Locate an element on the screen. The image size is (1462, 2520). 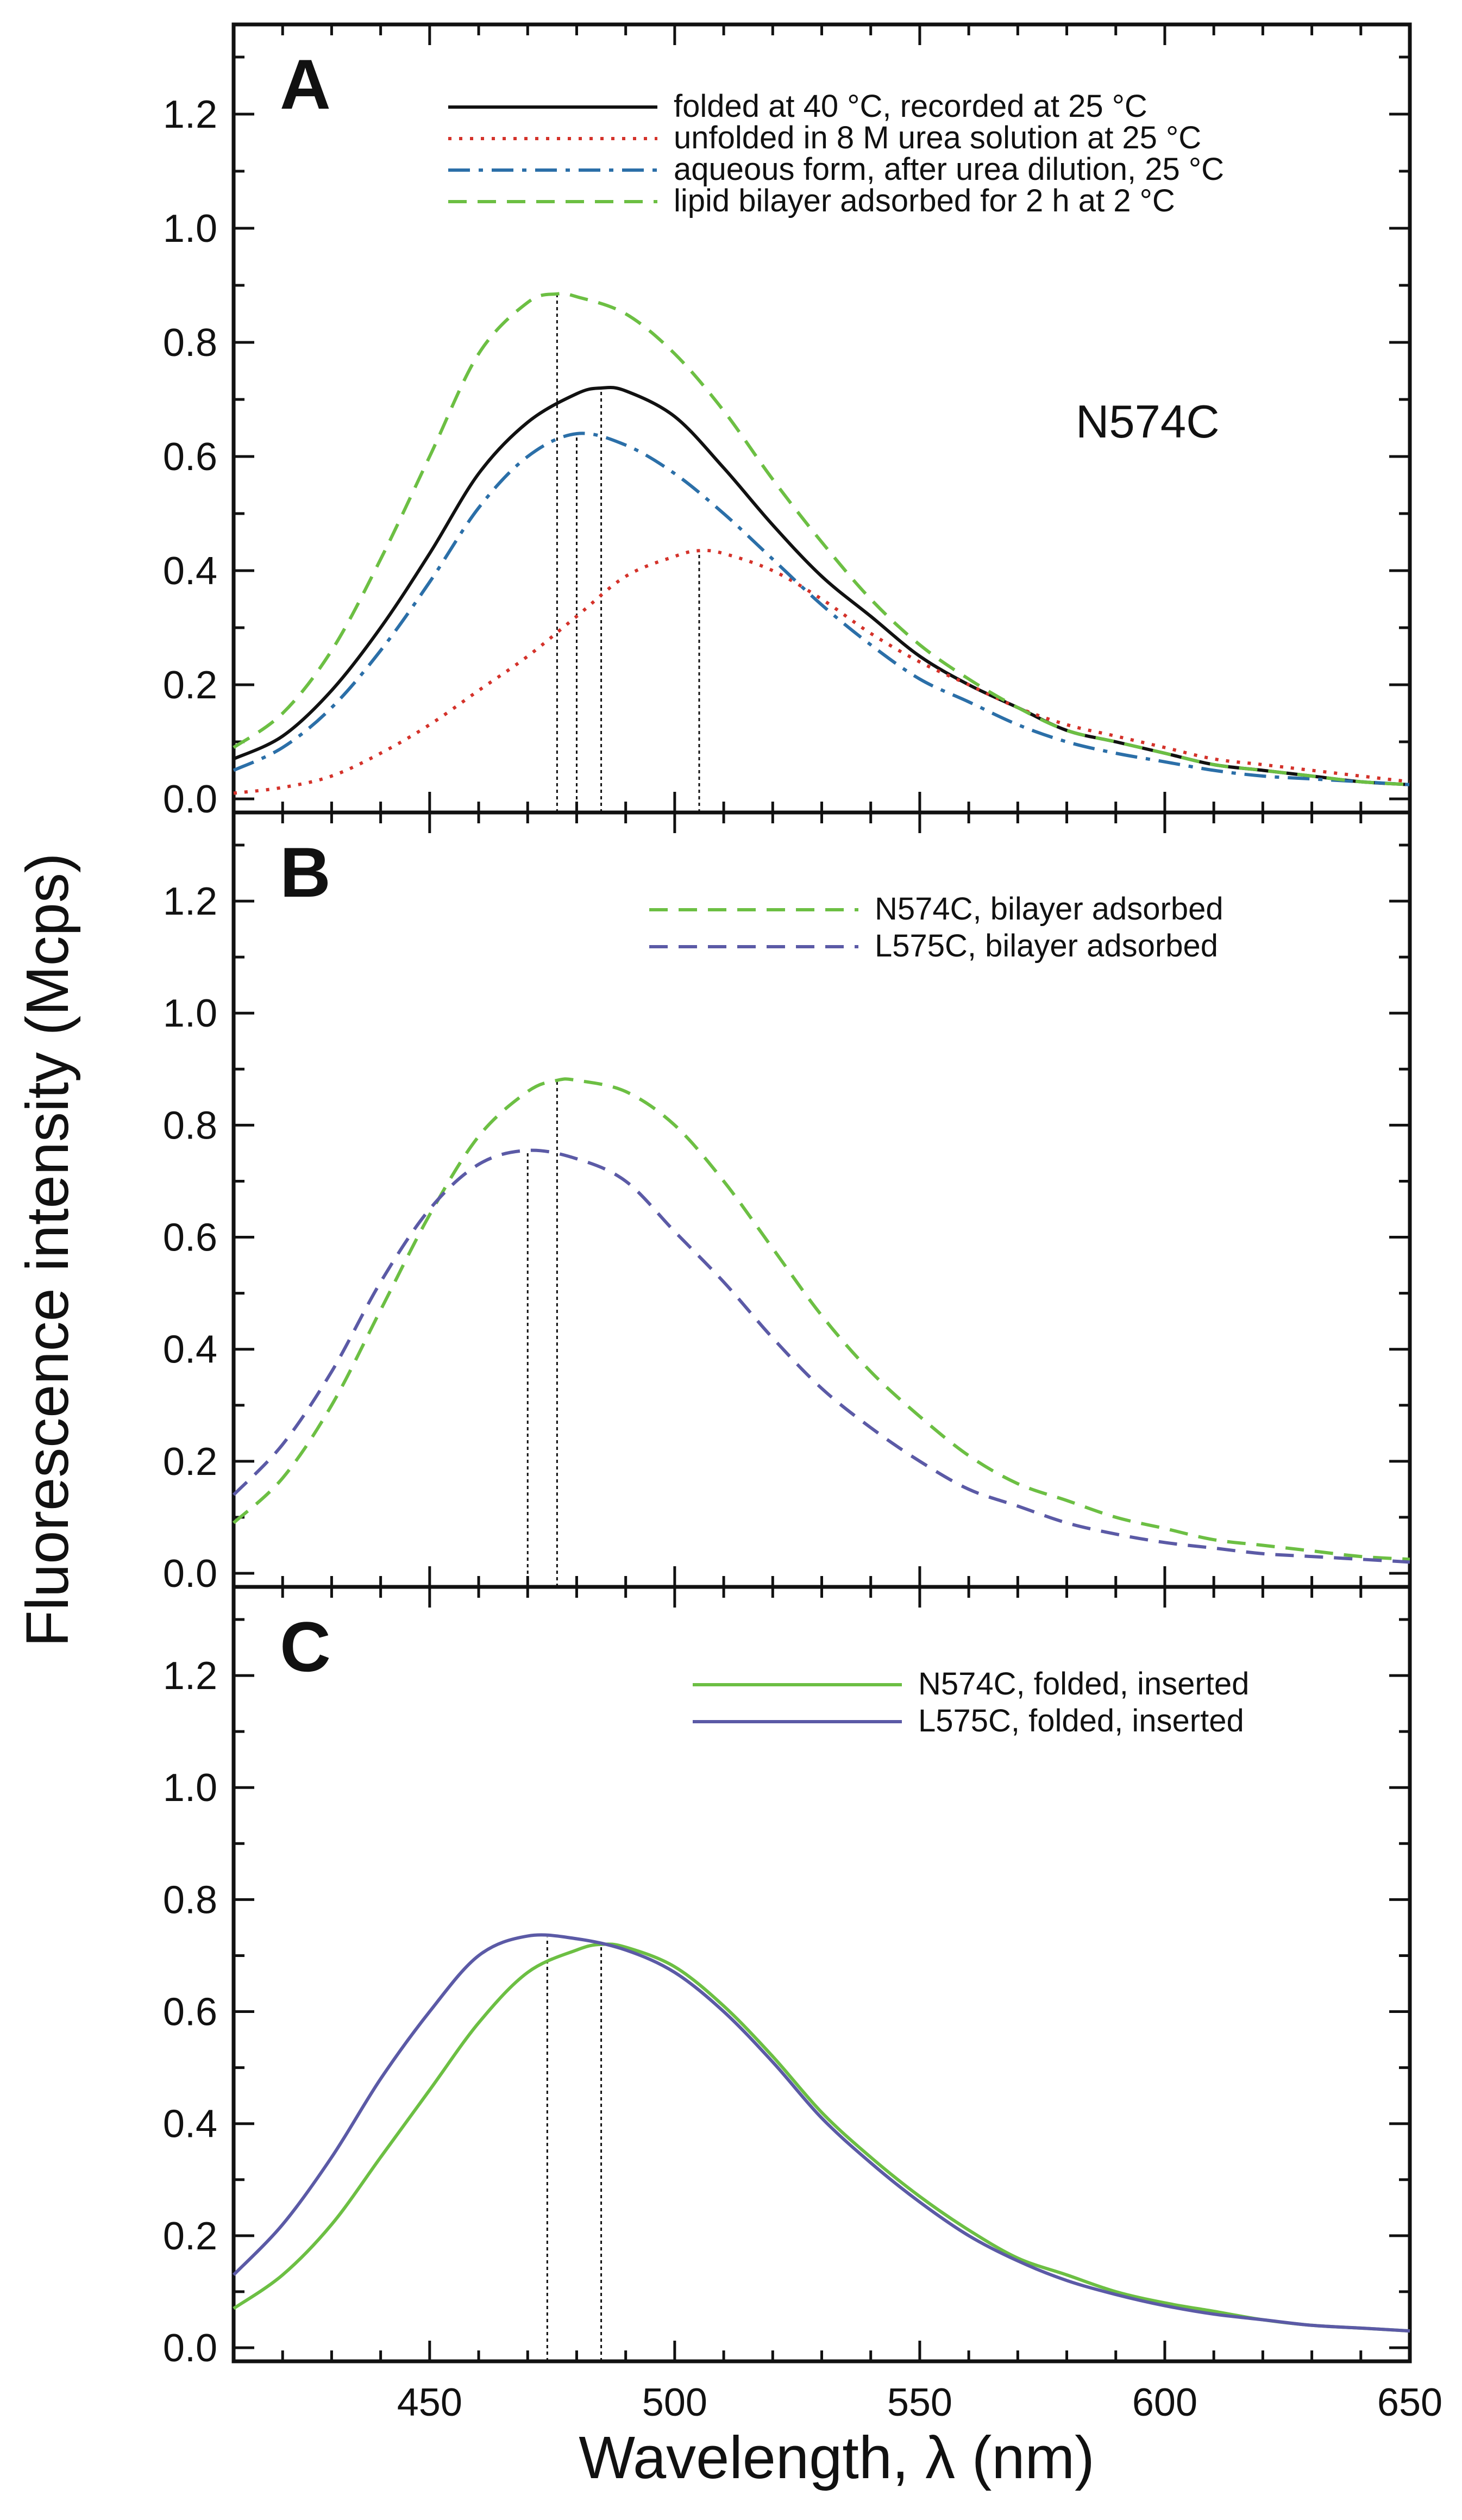
sample-annotation: N574C is located at coordinates (1148, 422).